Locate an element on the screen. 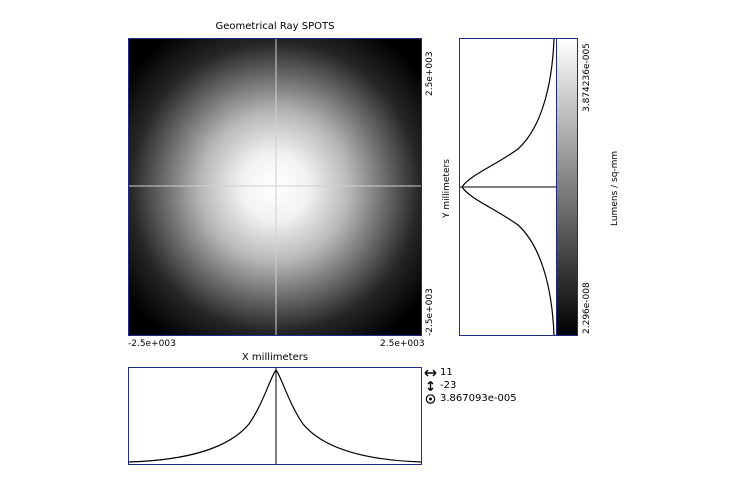 The height and width of the screenshot is (500, 750). x-profile-chart is located at coordinates (275, 416).